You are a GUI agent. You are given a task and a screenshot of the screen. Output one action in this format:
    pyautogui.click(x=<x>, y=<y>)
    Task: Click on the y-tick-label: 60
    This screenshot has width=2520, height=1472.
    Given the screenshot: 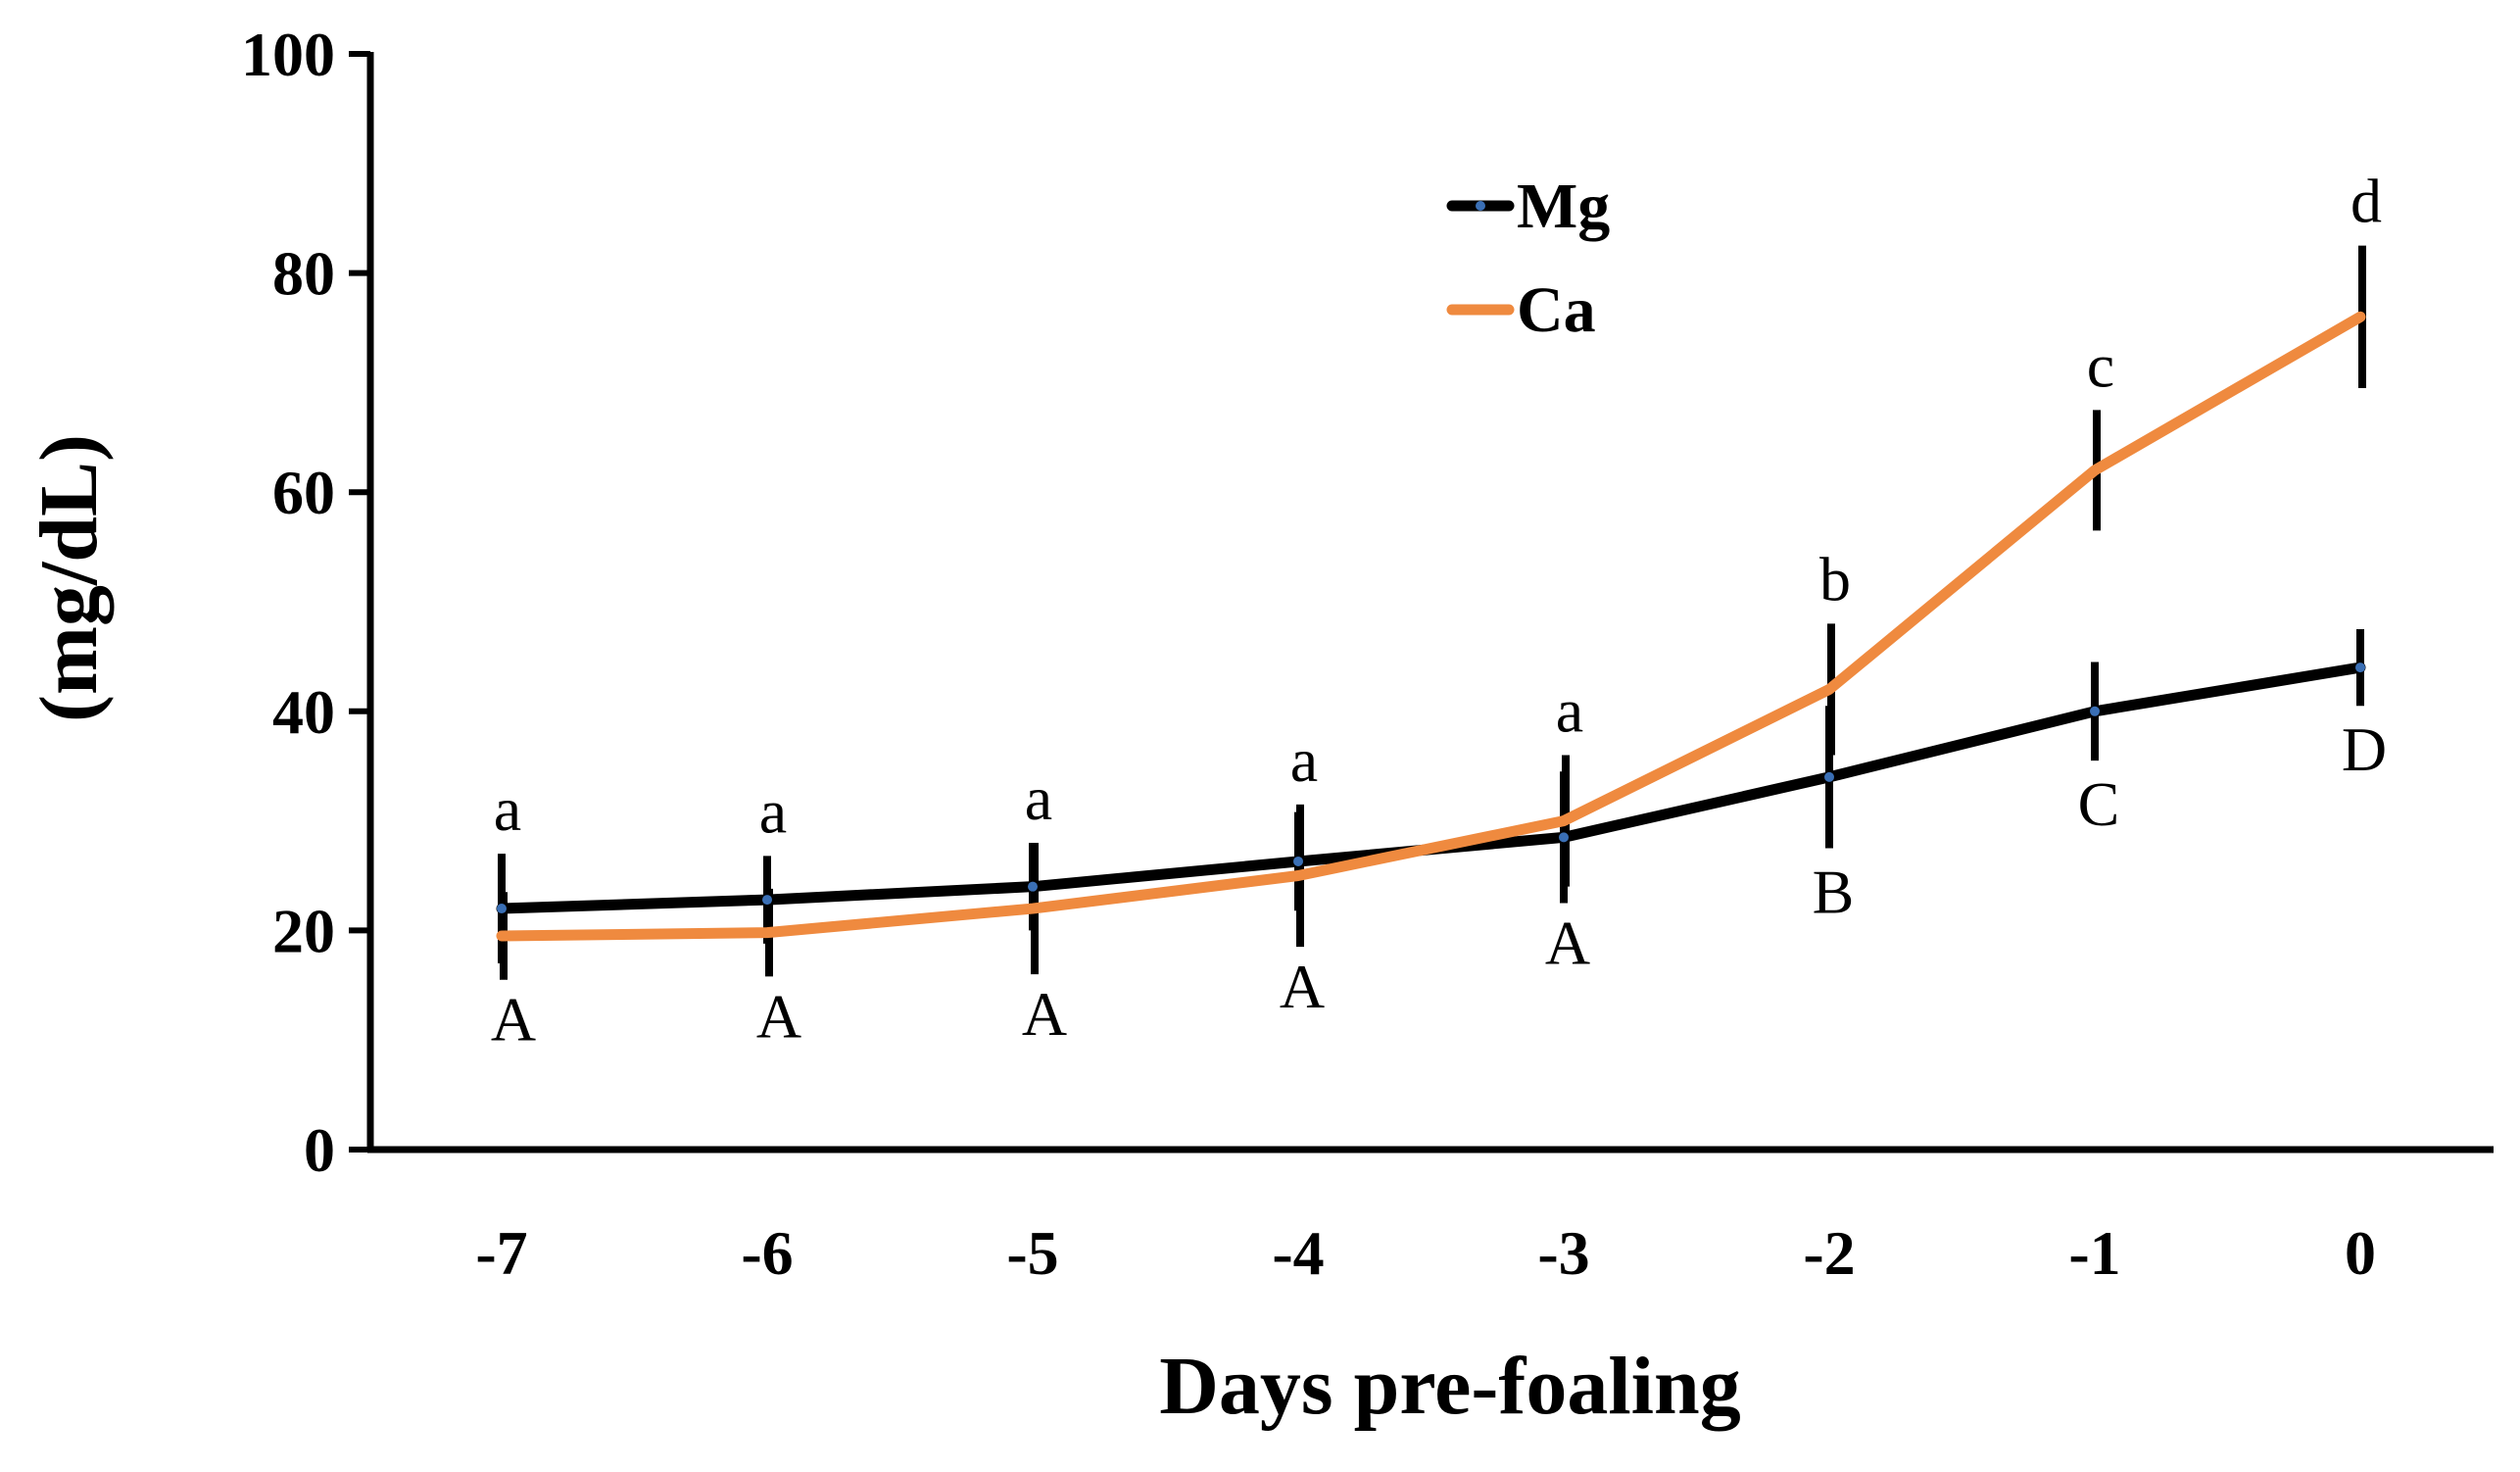 What is the action you would take?
    pyautogui.click(x=303, y=492)
    